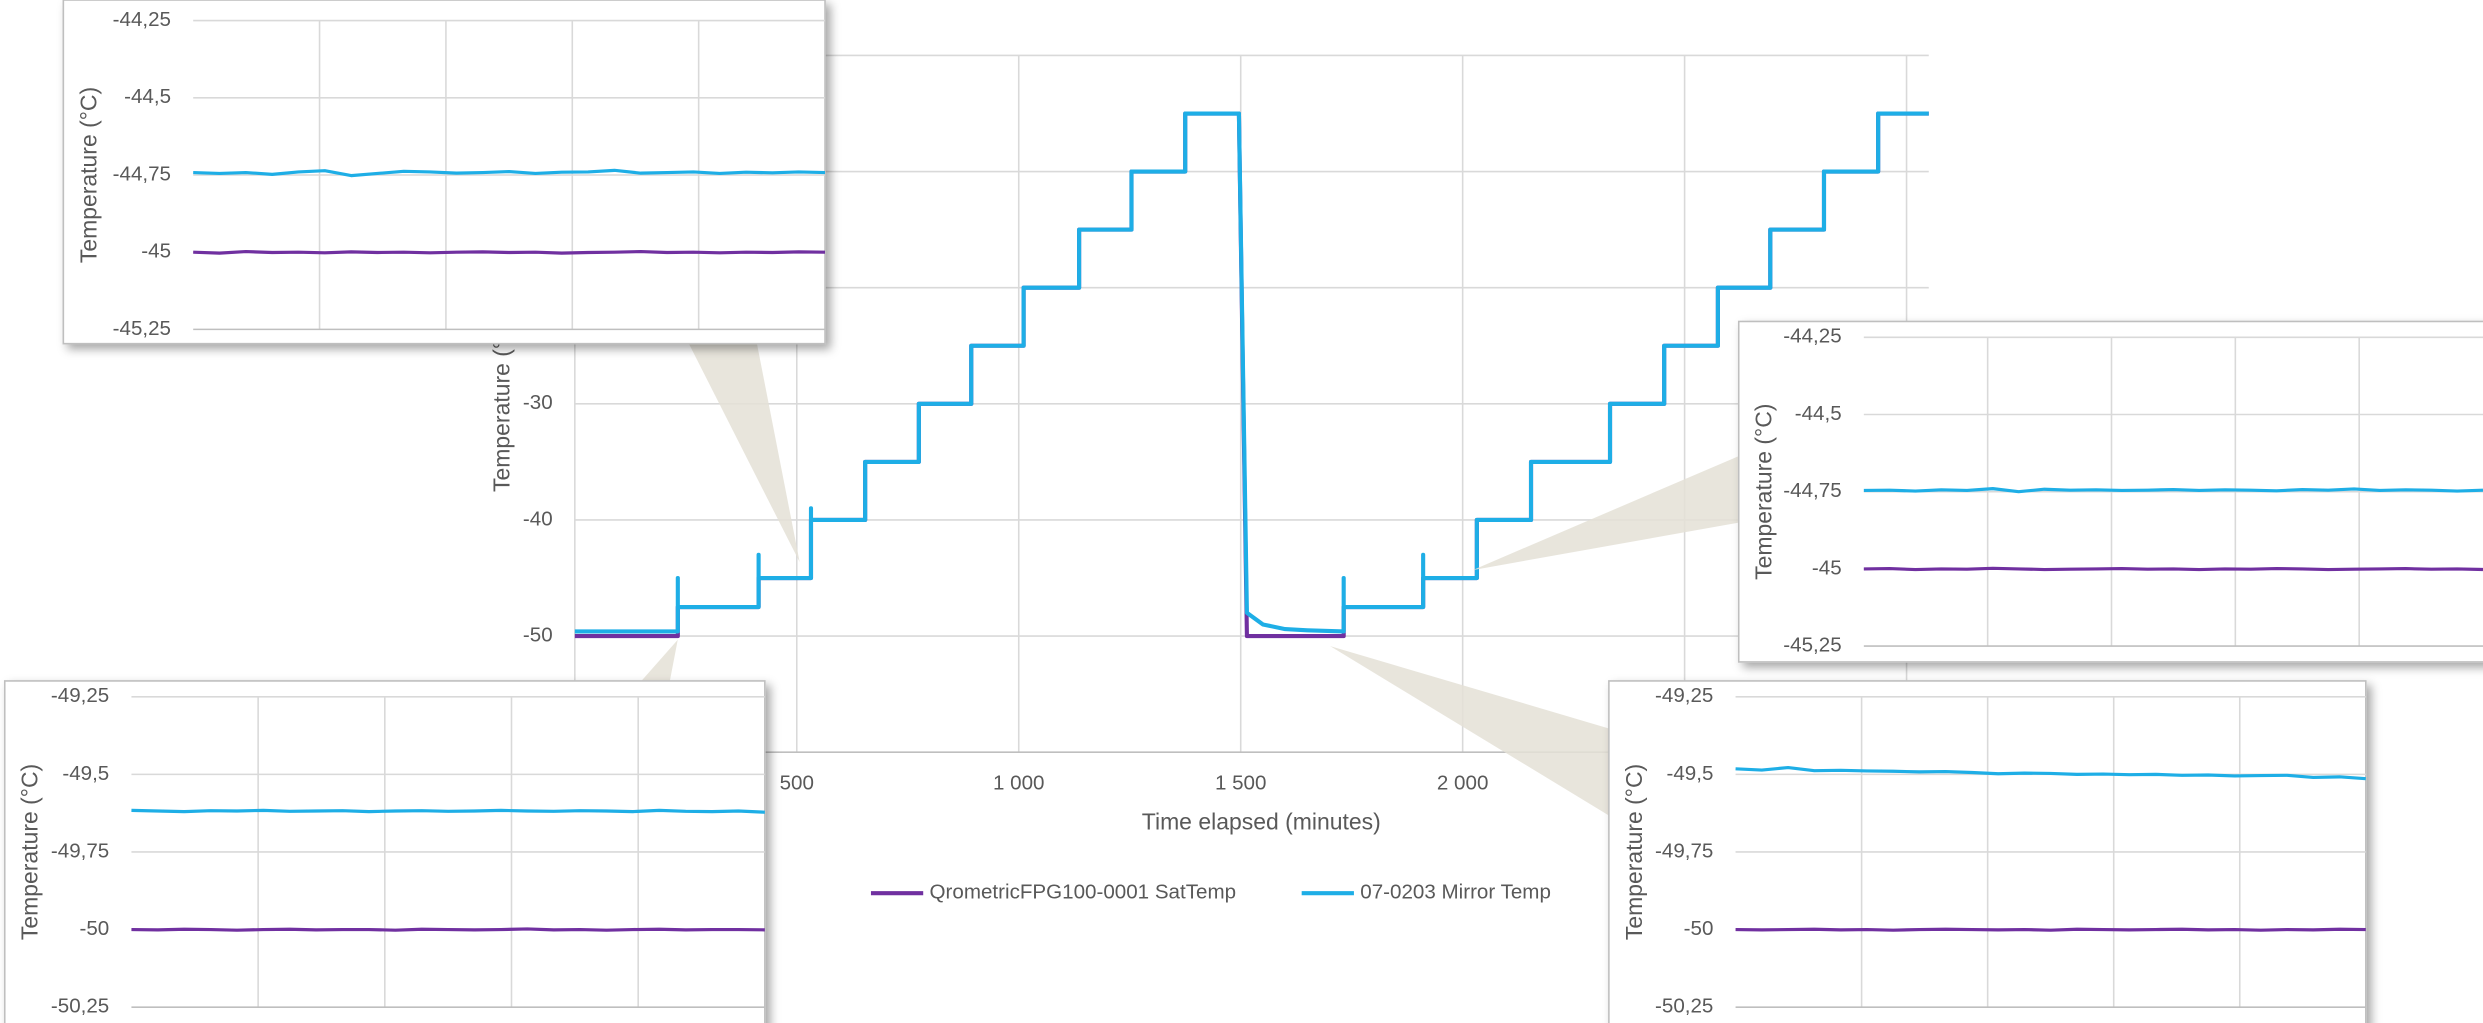 The image size is (2483, 1023). Describe the element at coordinates (1463, 782) in the screenshot. I see `x-tick-label: 2 000` at that location.